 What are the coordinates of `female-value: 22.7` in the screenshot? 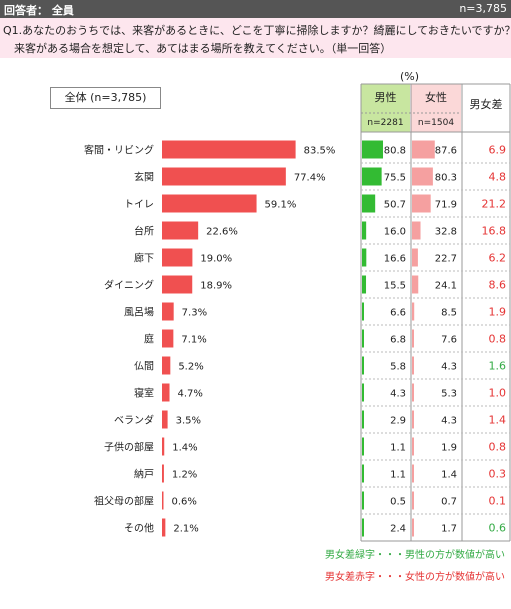 It's located at (446, 259).